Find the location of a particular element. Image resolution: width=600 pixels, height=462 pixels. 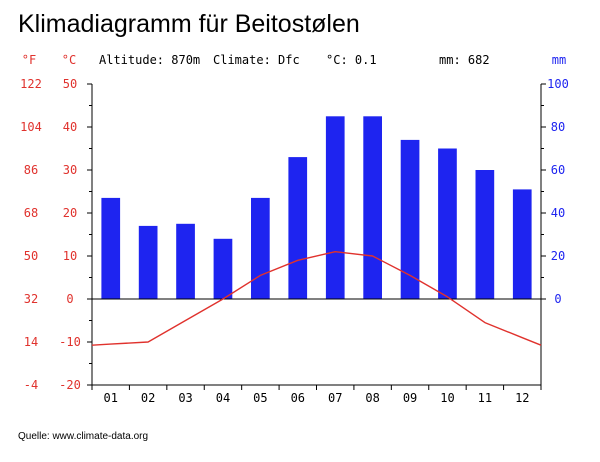

celsius-tick-label: 10 is located at coordinates (70, 256).